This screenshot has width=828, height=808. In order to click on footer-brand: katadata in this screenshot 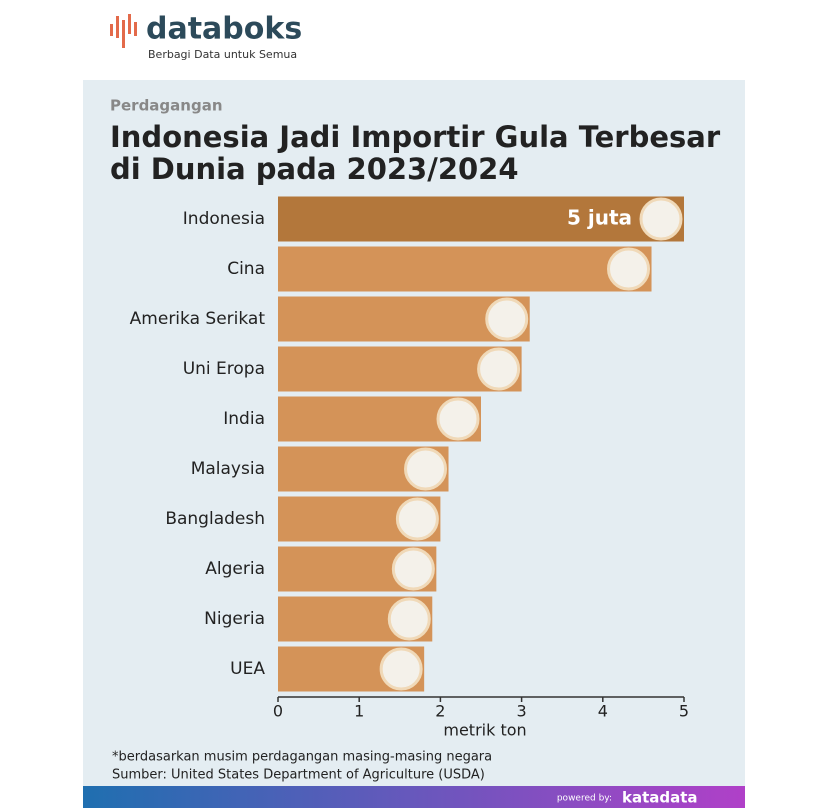, I will do `click(660, 798)`.